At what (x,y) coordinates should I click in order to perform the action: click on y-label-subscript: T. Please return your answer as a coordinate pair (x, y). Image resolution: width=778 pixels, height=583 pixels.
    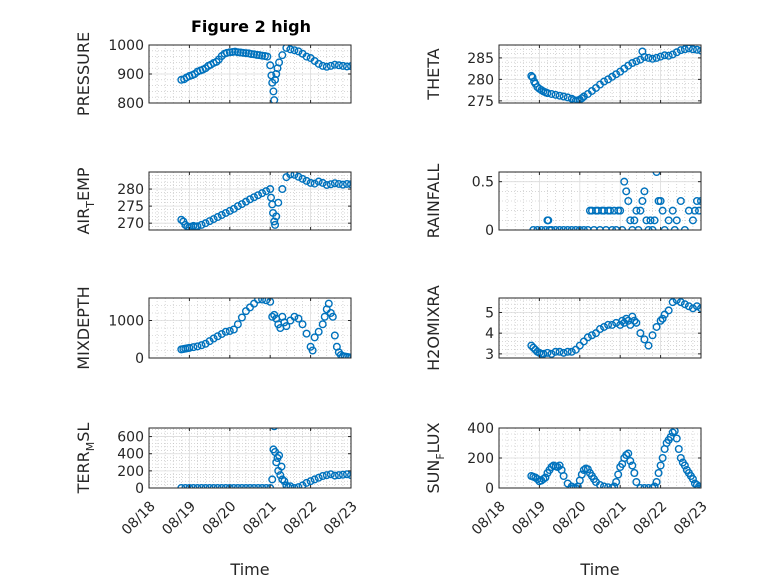
    Looking at the image, I should click on (90, 205).